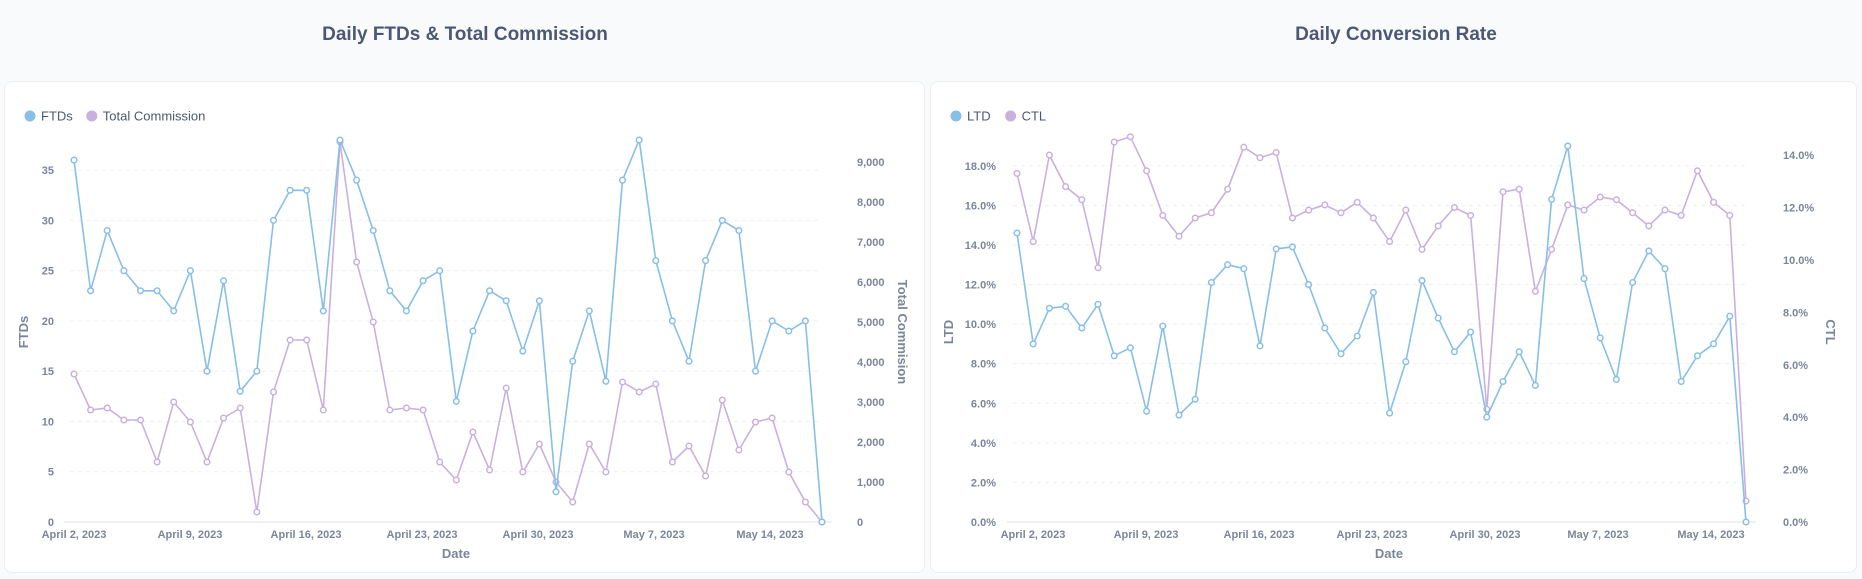 This screenshot has width=1862, height=579. What do you see at coordinates (970, 116) in the screenshot?
I see `legend-item: LTD` at bounding box center [970, 116].